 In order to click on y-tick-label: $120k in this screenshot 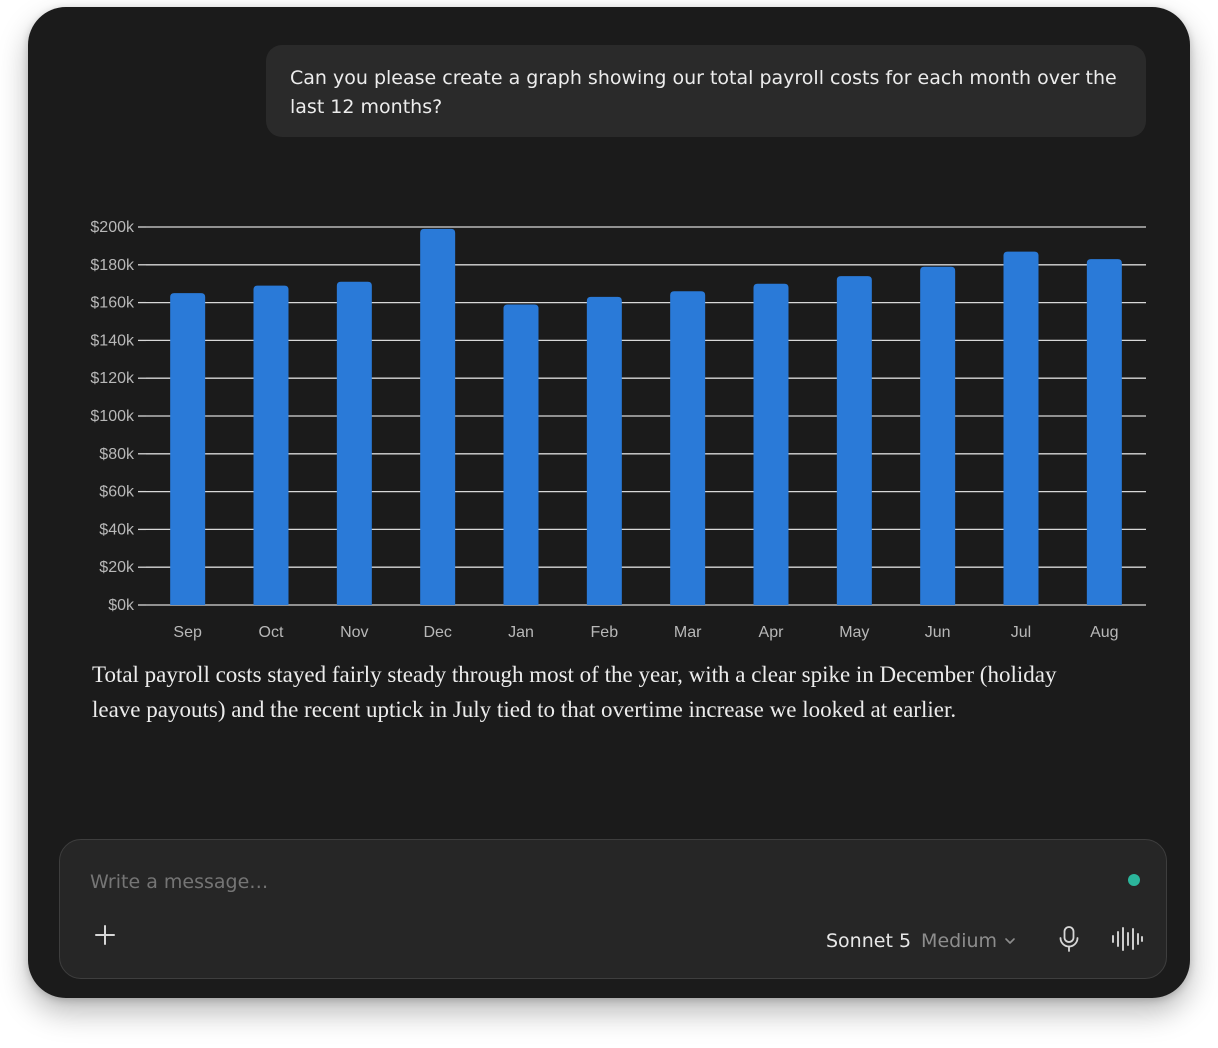, I will do `click(112, 378)`.